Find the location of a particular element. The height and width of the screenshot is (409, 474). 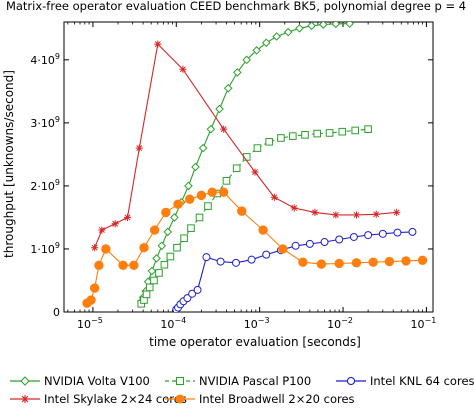

legend-marker-knl is located at coordinates (351, 381).